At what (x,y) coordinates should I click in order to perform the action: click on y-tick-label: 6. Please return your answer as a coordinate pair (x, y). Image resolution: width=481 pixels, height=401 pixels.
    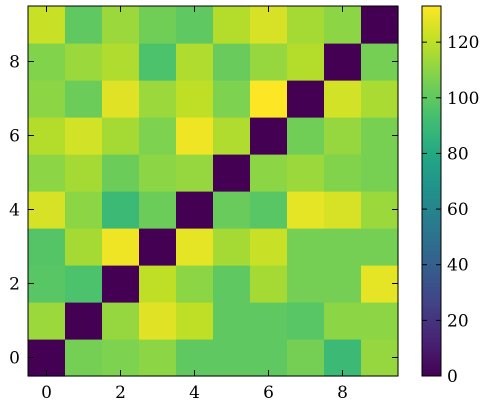
    Looking at the image, I should click on (14, 137).